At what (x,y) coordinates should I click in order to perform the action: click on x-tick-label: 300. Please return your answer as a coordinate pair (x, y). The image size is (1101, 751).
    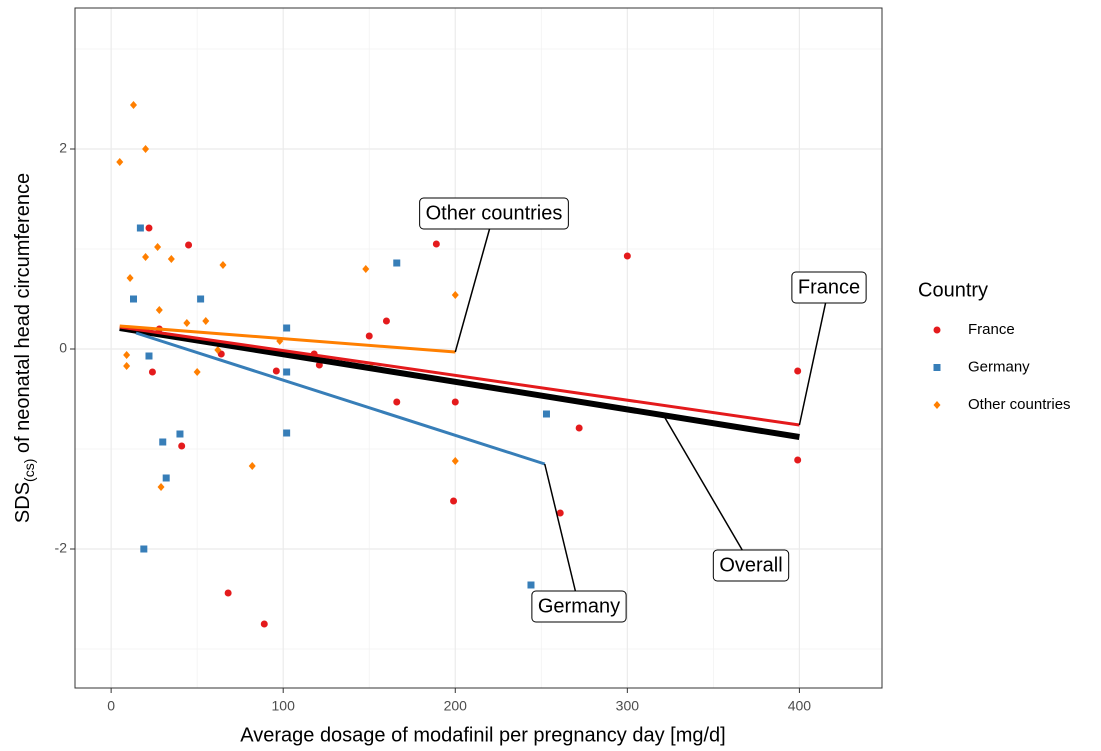
    Looking at the image, I should click on (628, 706).